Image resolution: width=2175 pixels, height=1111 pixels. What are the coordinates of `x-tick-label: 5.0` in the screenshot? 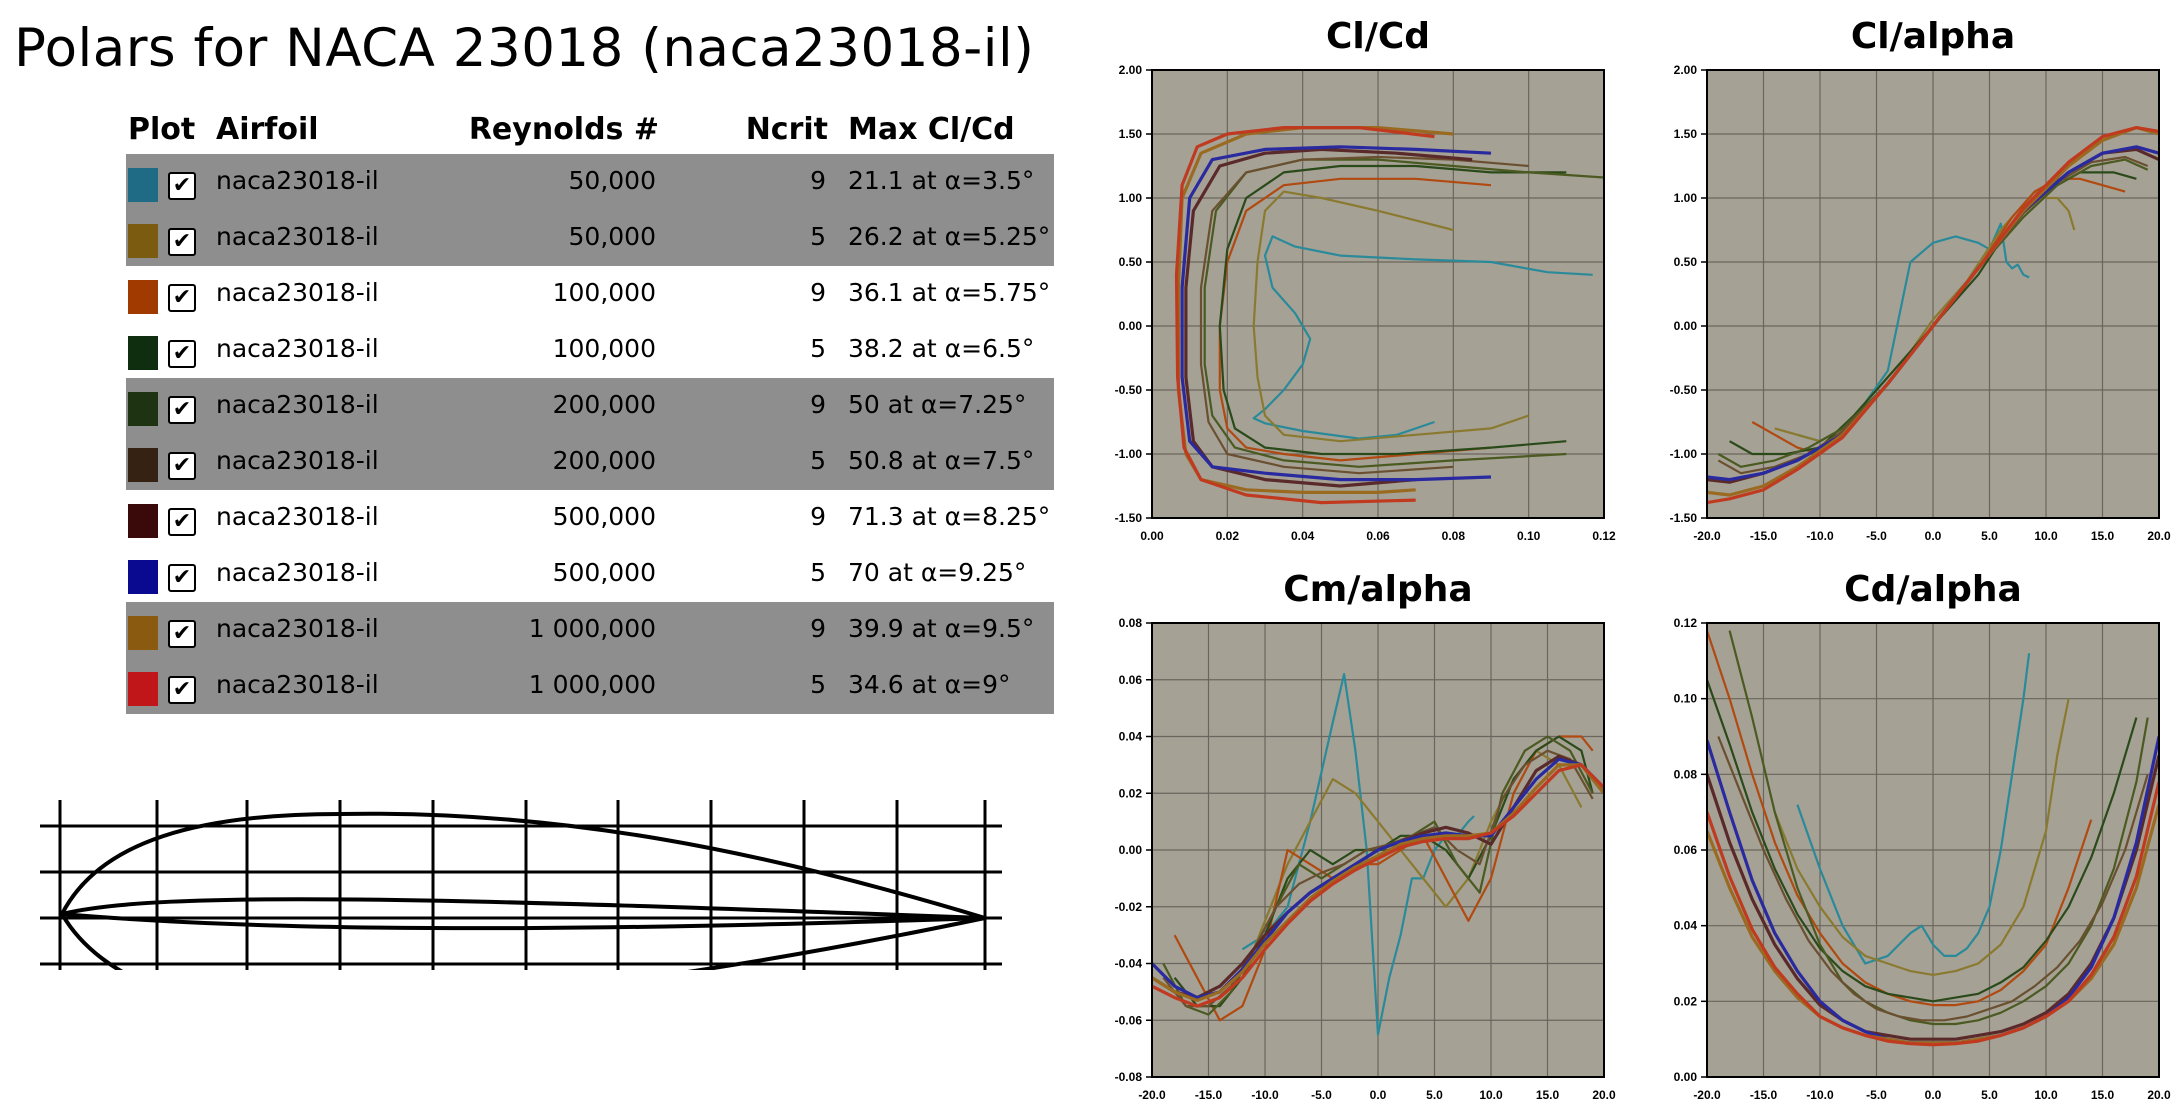 It's located at (1434, 1095).